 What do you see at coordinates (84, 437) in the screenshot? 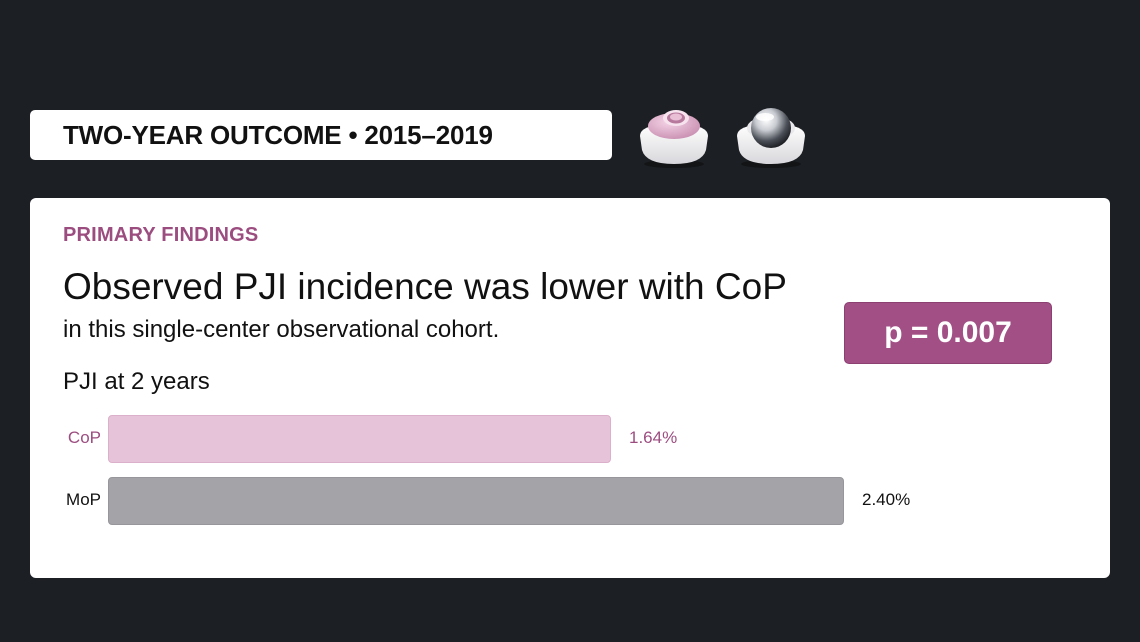
I see `bar-category-label: CoP` at bounding box center [84, 437].